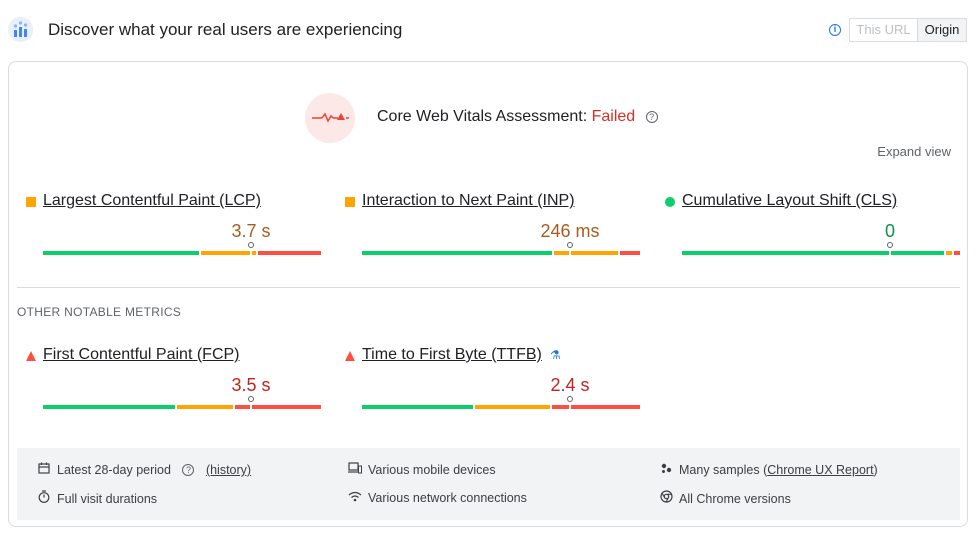 This screenshot has width=976, height=540. I want to click on assessment-label: Core Web Vitals Assessment:, so click(482, 116).